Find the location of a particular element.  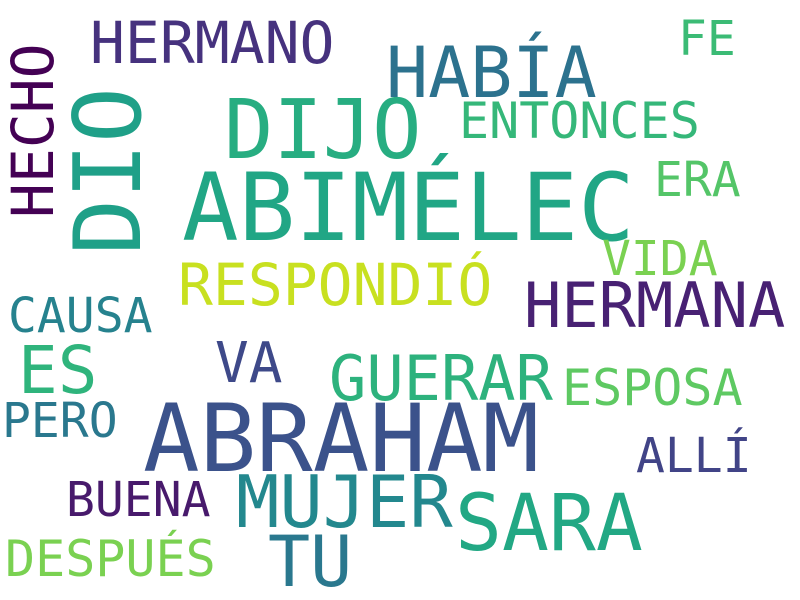

word-dio: DIO is located at coordinates (108, 171).